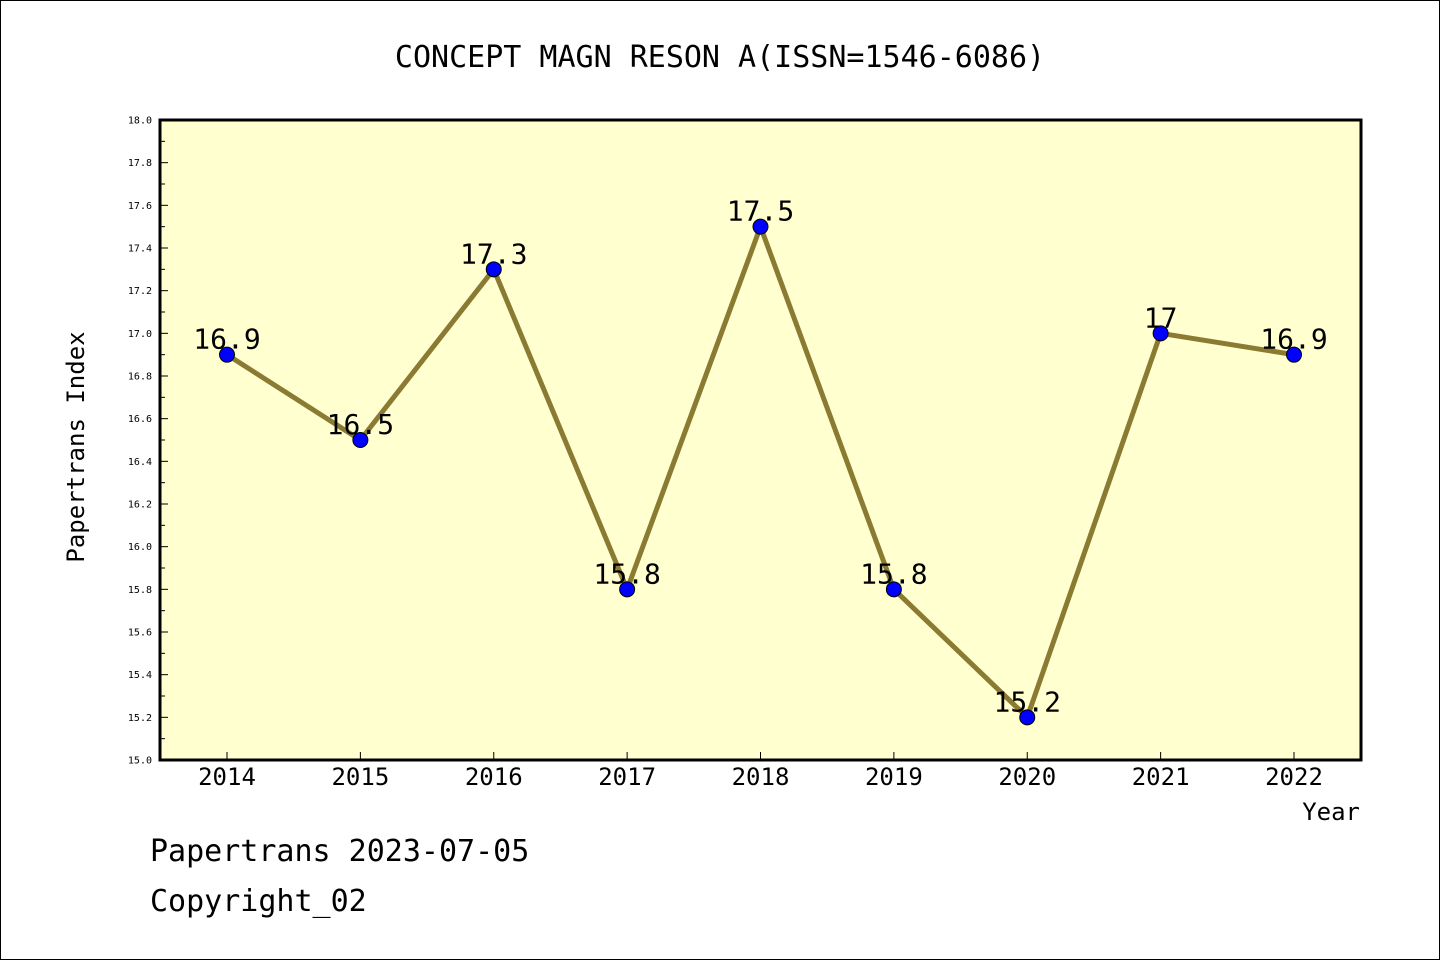  What do you see at coordinates (140, 419) in the screenshot?
I see `y-tick-label: 16.6` at bounding box center [140, 419].